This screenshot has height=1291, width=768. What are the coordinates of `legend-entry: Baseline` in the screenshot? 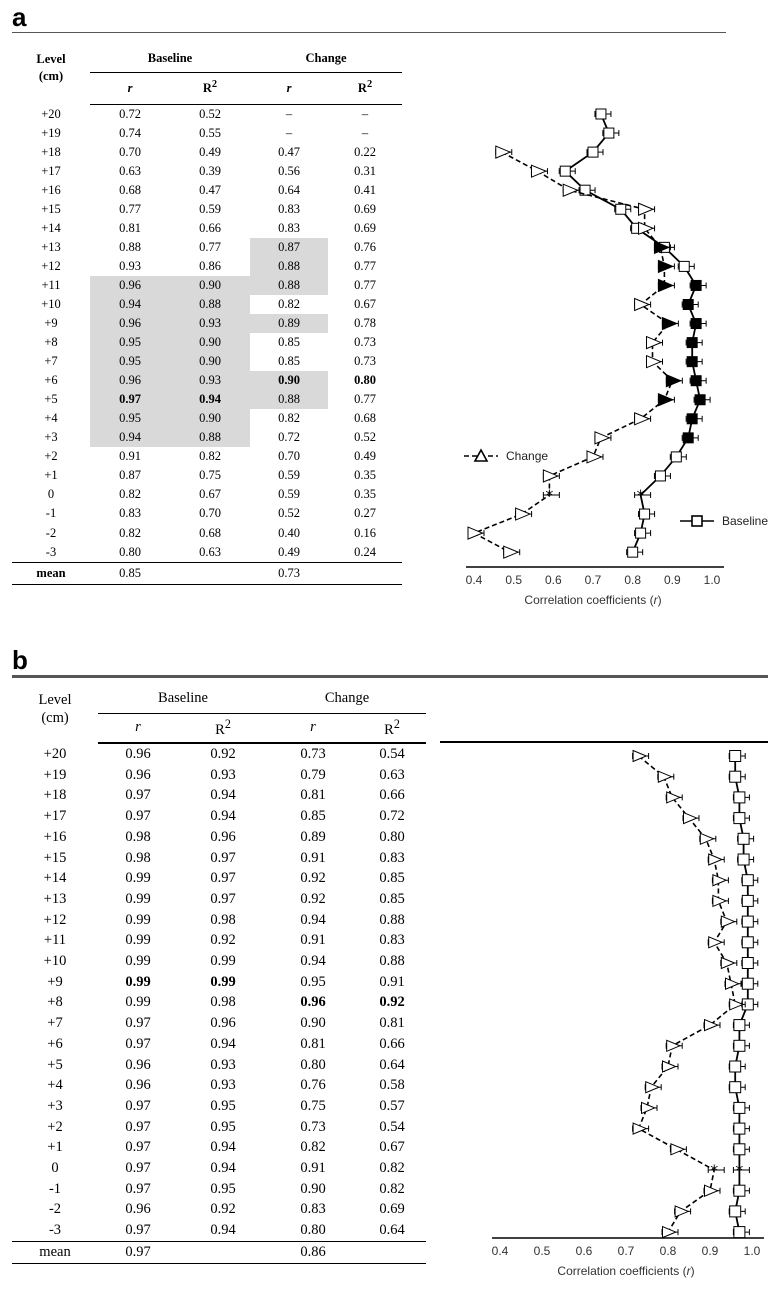 It's located at (724, 521).